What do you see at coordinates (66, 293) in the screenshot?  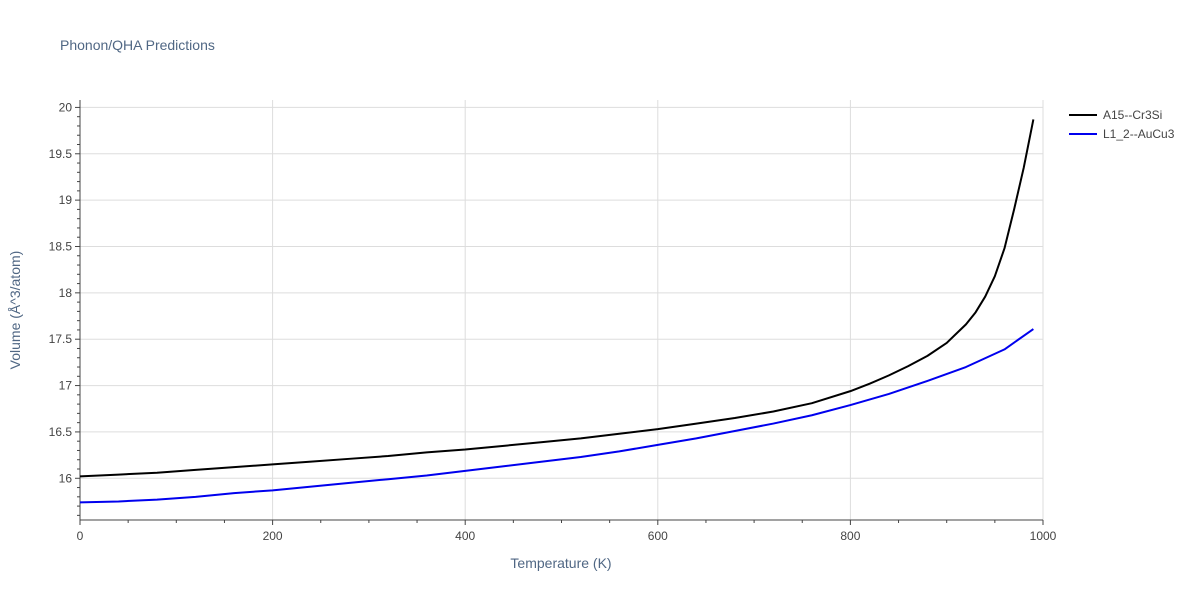 I see `y-tick-label: 18` at bounding box center [66, 293].